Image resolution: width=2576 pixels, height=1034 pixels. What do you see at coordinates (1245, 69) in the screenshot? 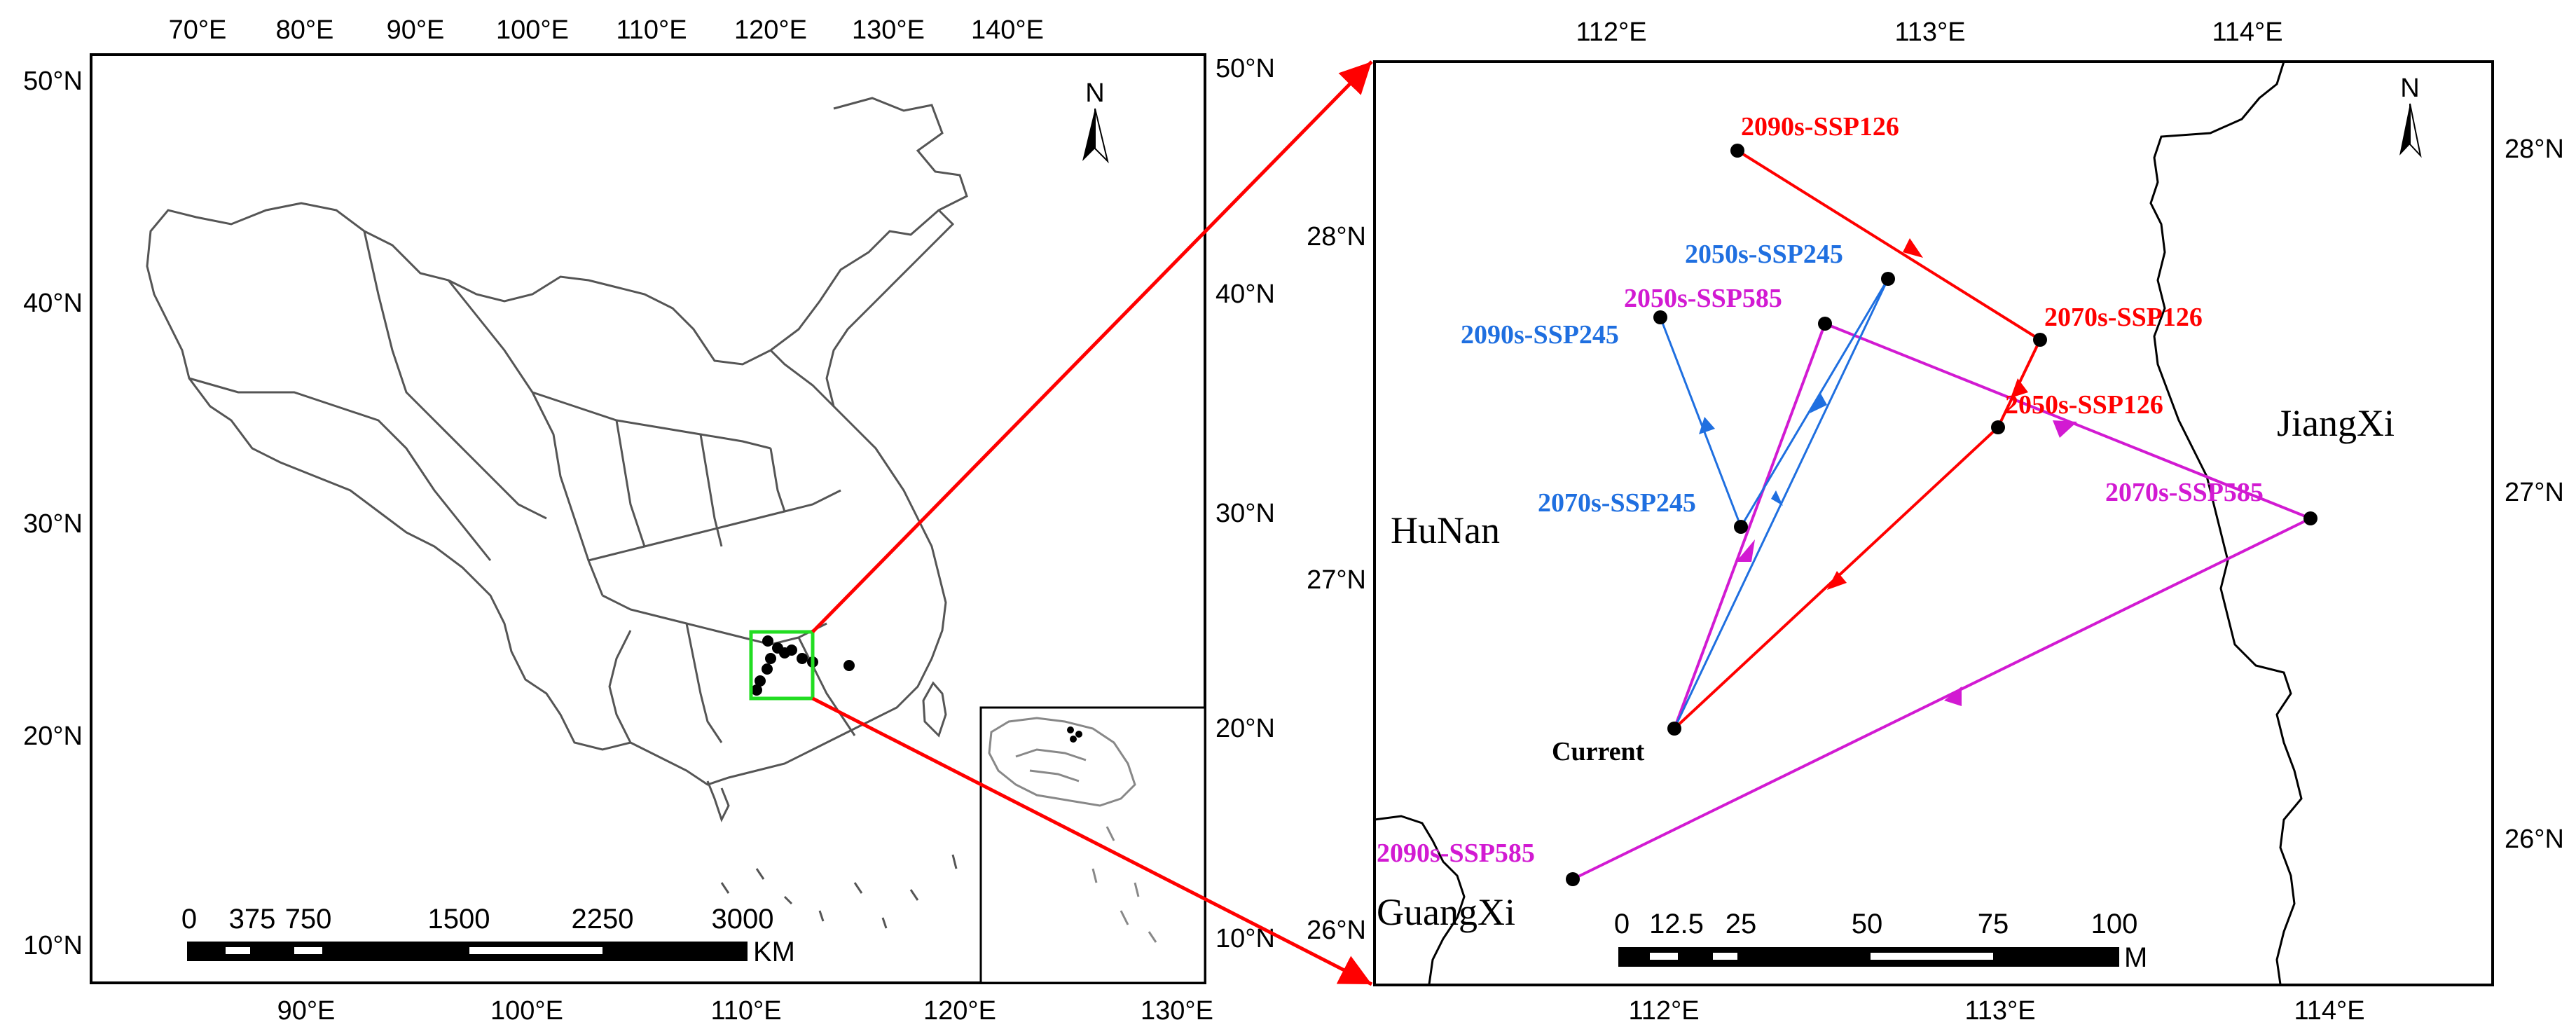
I see `overview-right-tick: 50°N` at bounding box center [1245, 69].